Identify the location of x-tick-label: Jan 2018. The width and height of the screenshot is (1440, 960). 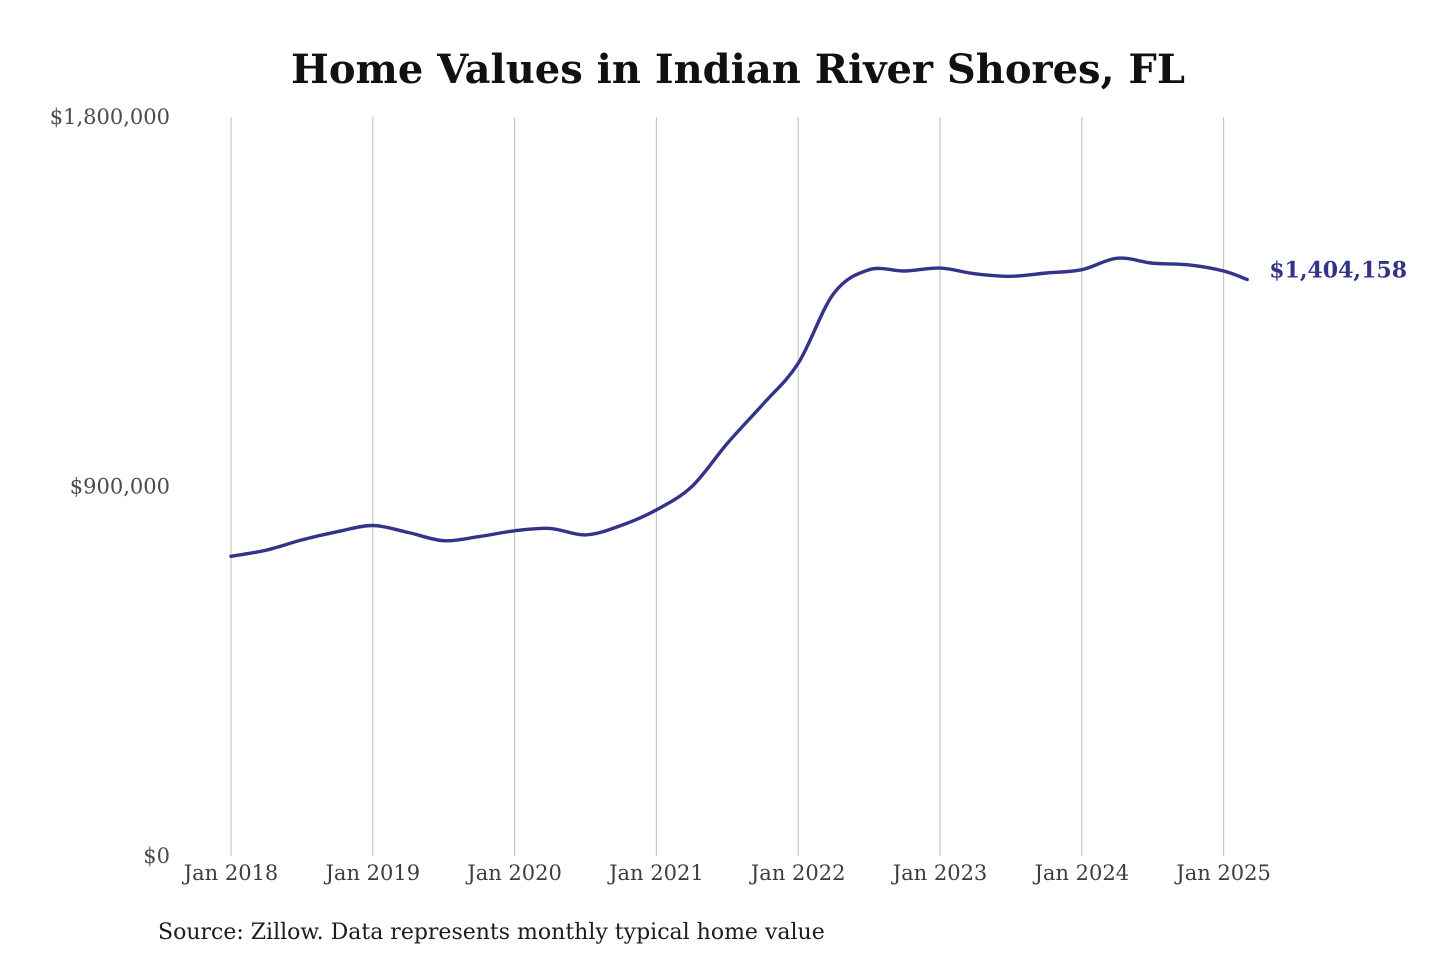
(230, 873).